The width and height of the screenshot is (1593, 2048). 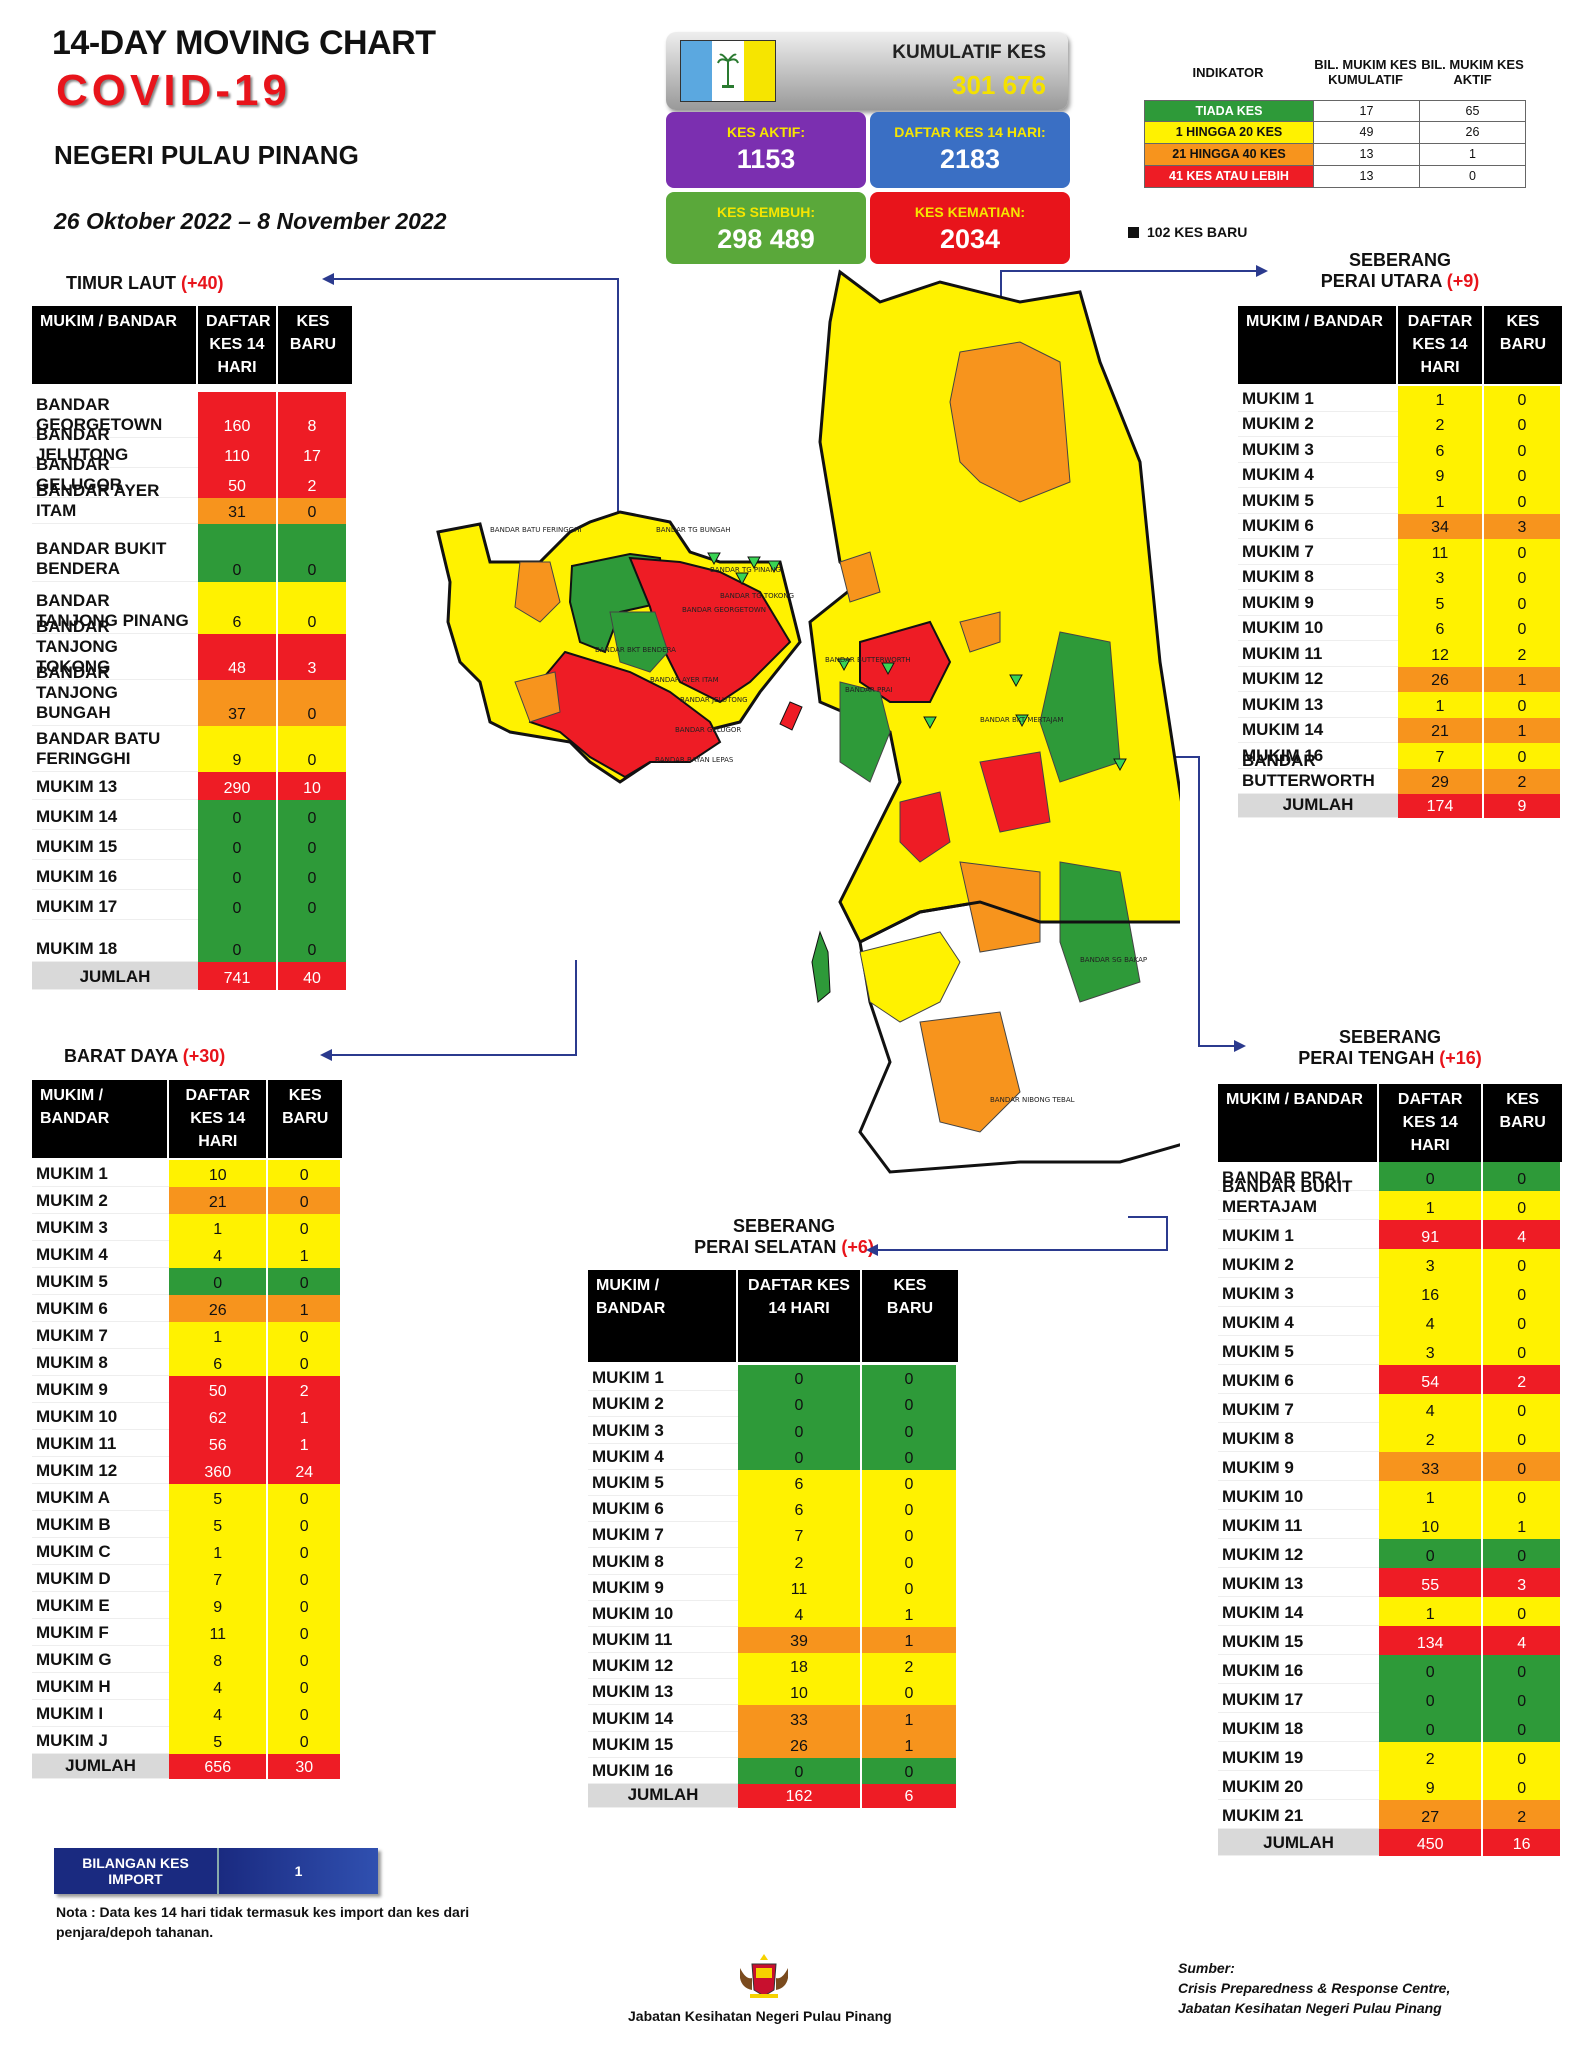 I want to click on indicator-active: 26, so click(x=1472, y=132).